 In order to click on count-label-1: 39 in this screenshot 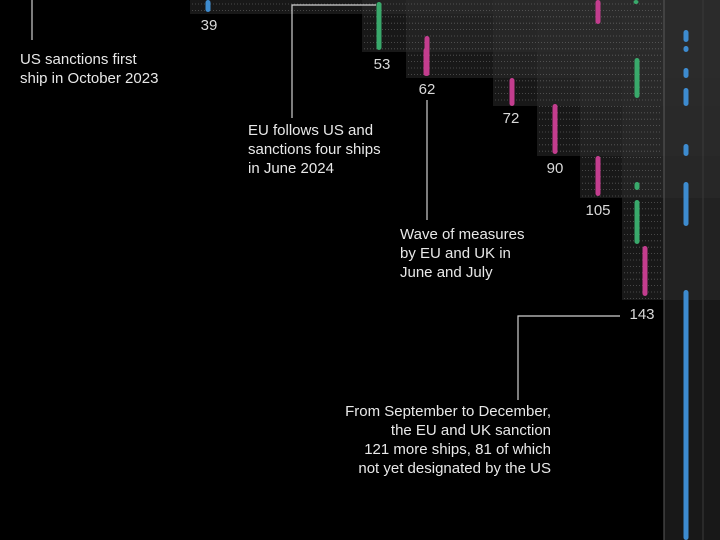, I will do `click(209, 25)`.